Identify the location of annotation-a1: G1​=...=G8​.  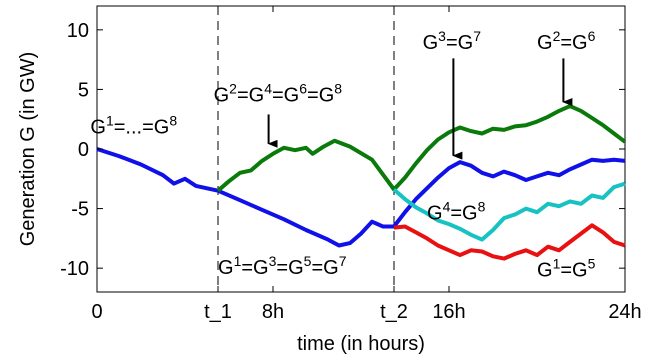
(133, 126).